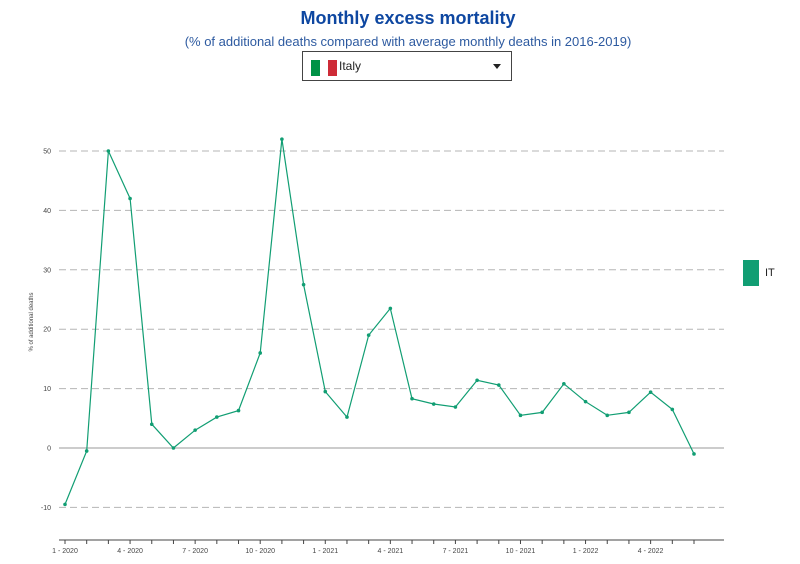 The height and width of the screenshot is (564, 800). What do you see at coordinates (47, 330) in the screenshot?
I see `y-tick-label: 20` at bounding box center [47, 330].